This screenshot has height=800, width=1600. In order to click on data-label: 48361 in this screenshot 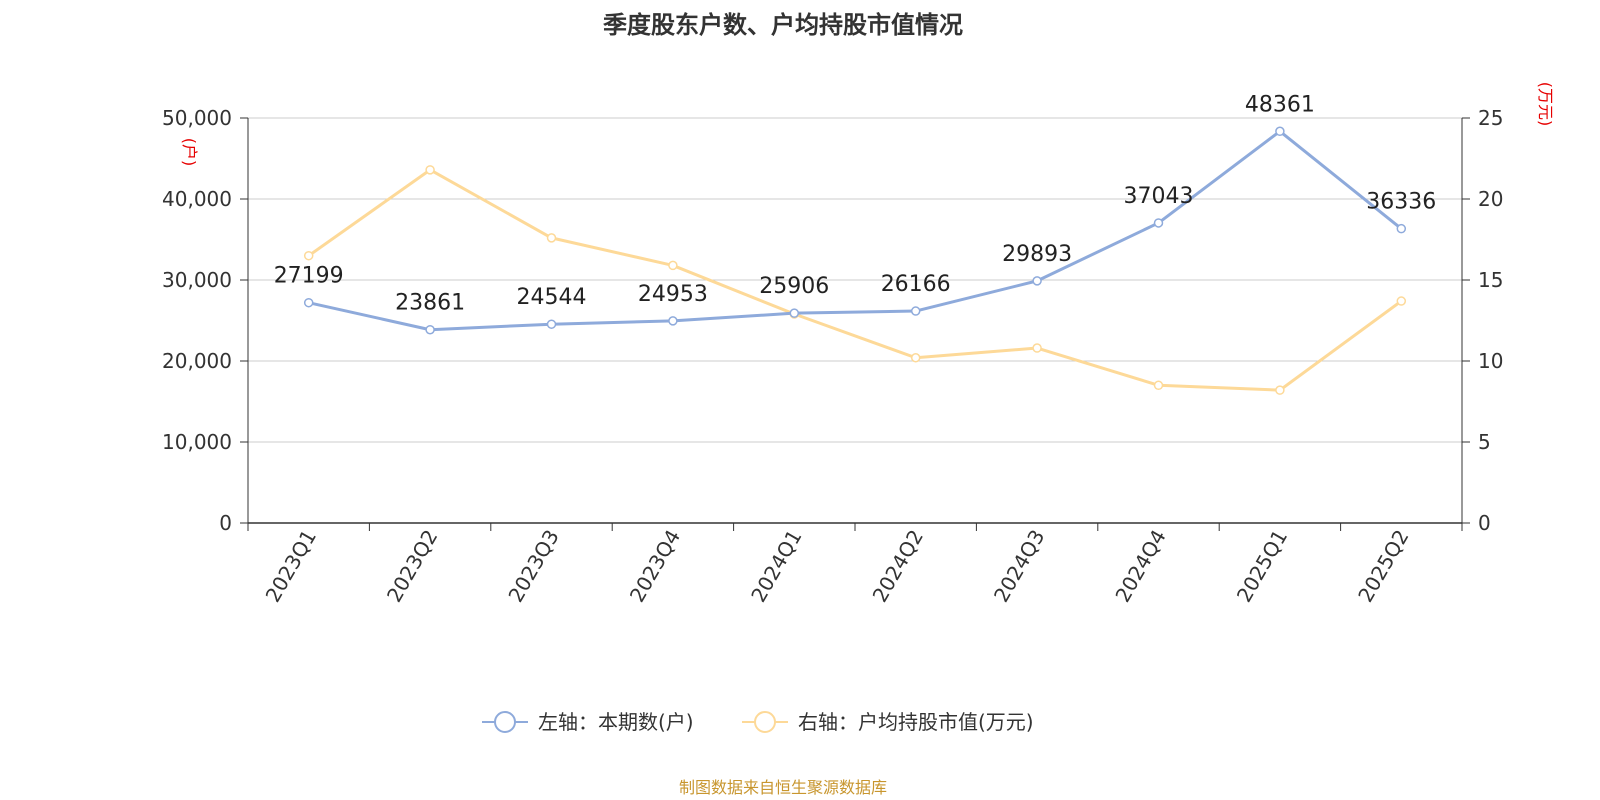, I will do `click(1280, 104)`.